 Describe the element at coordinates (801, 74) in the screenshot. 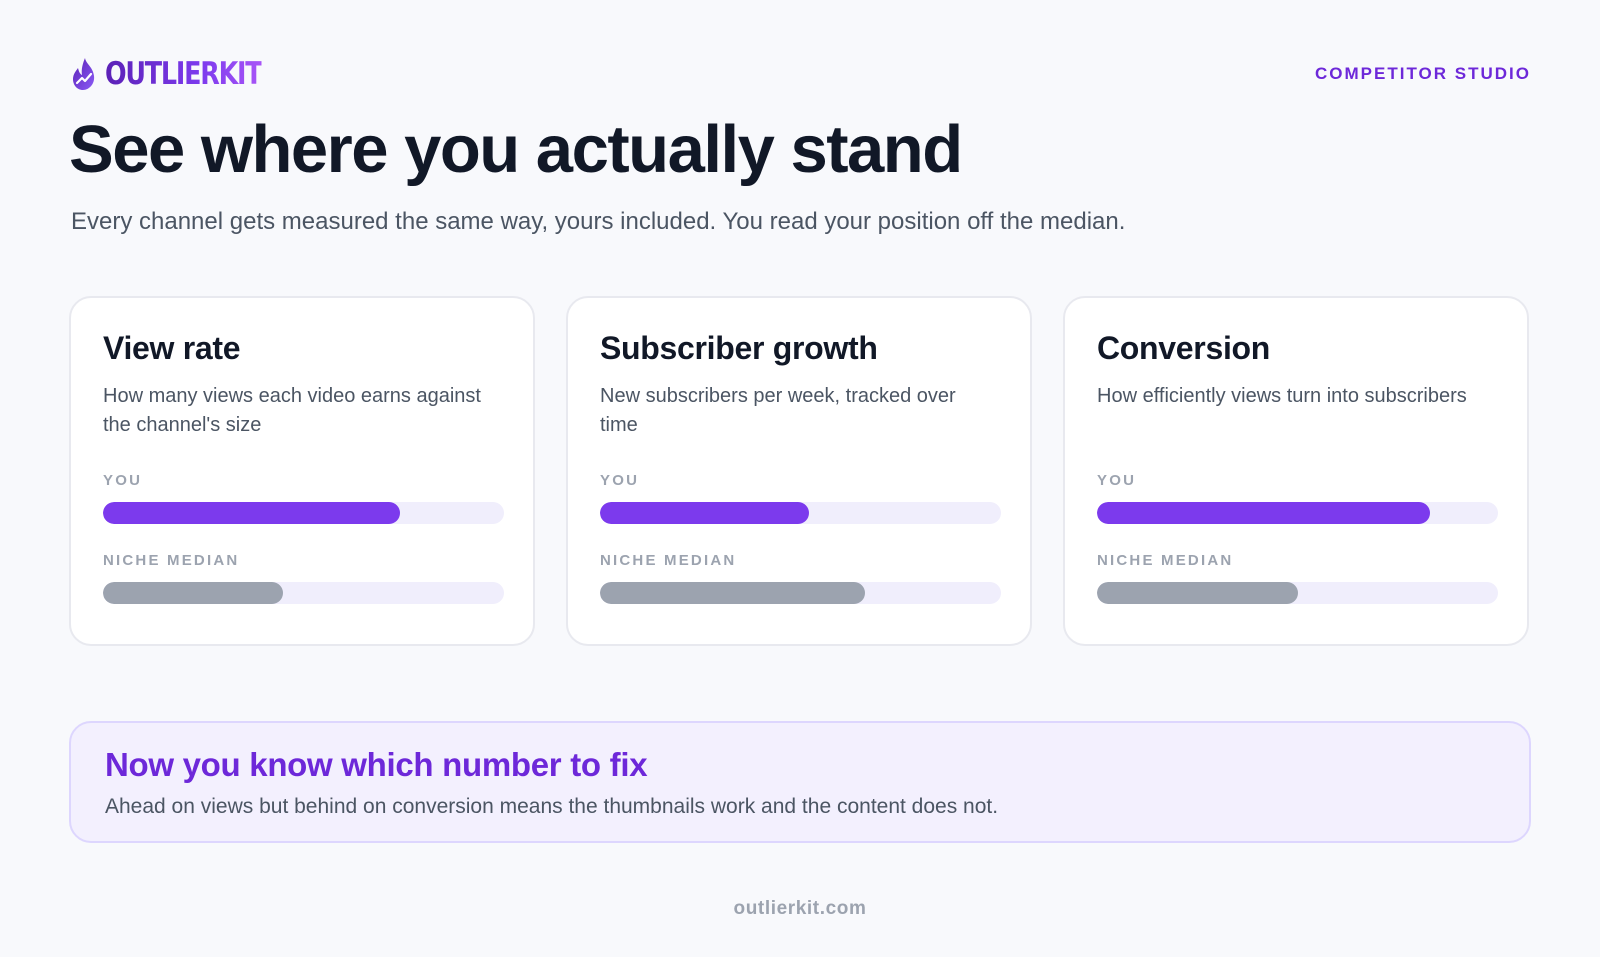

I see `header: OUTLIERKIT COMPETITOR STUDIO` at that location.